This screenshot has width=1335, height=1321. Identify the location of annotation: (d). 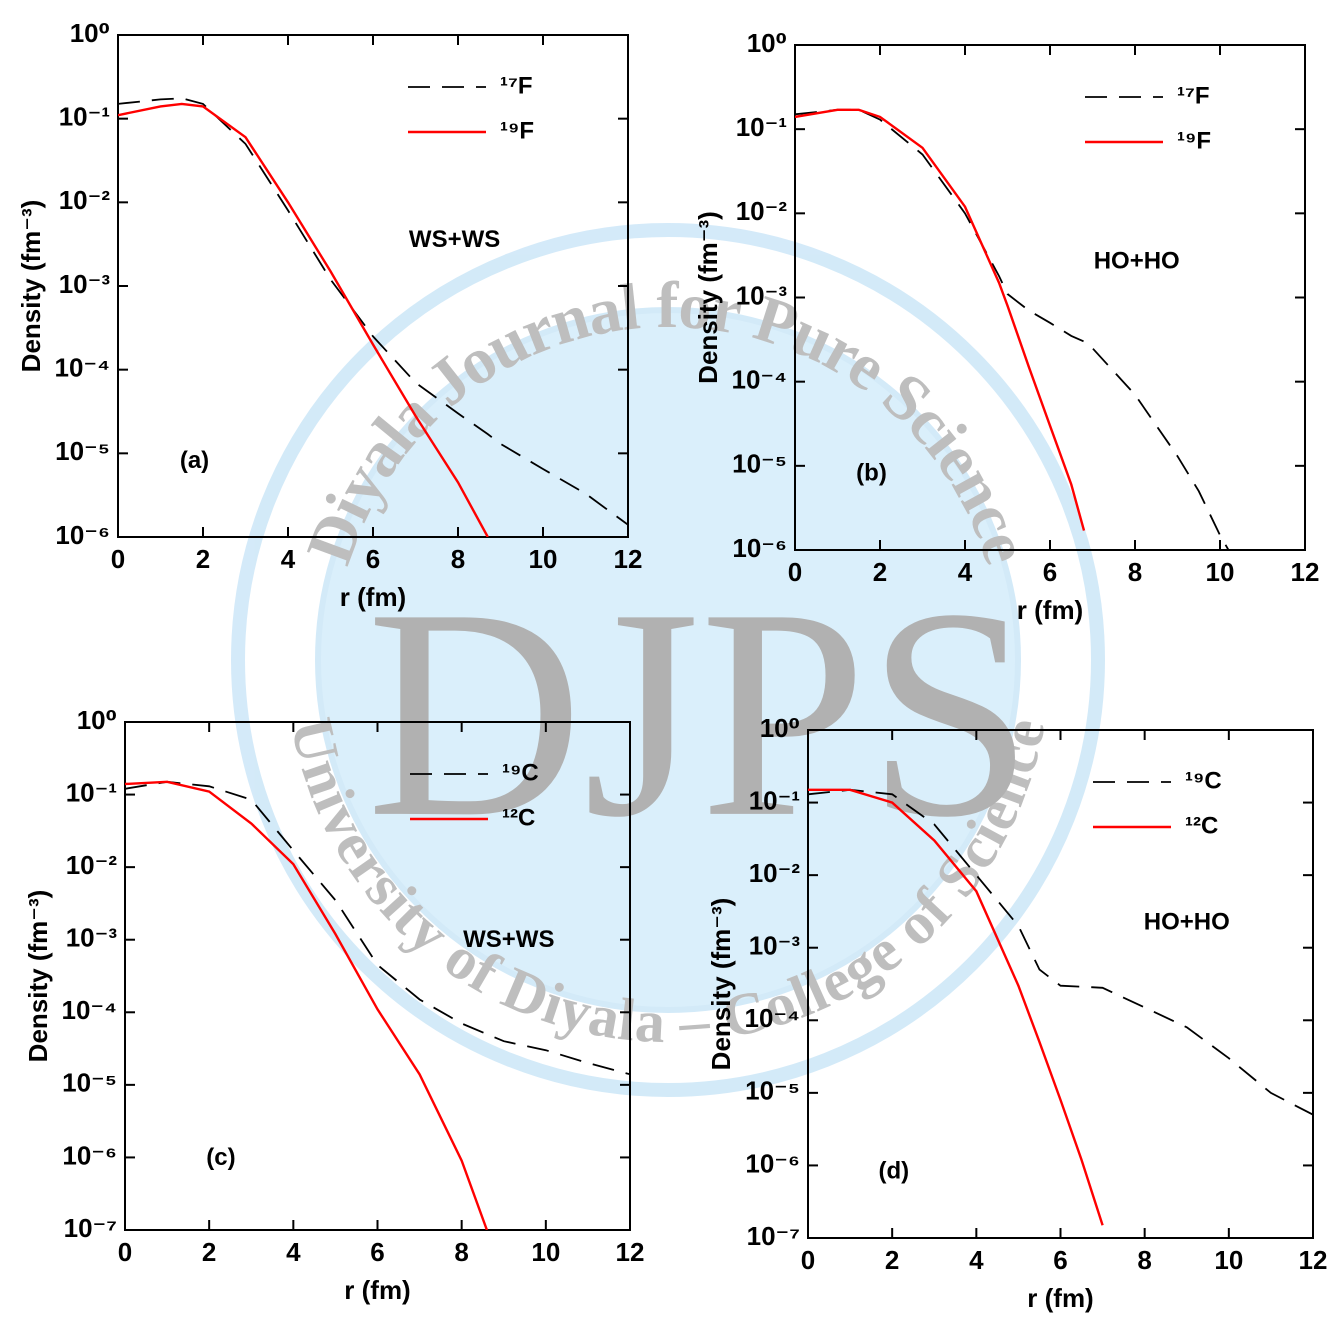
(894, 1170).